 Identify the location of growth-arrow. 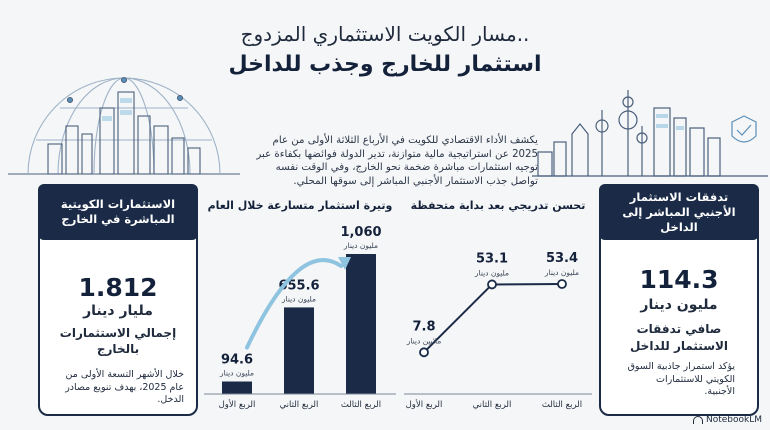
(294, 304).